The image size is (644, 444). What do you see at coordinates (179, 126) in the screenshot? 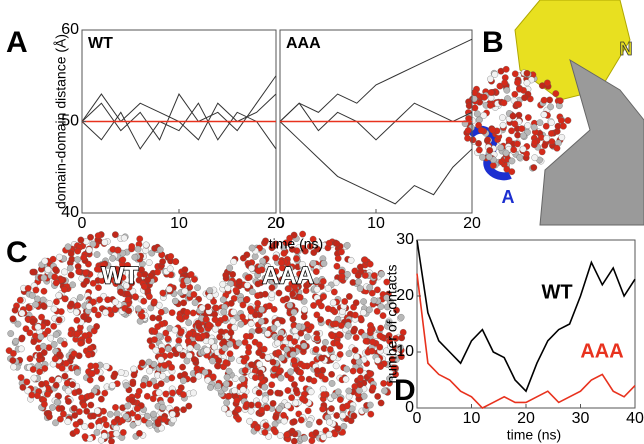
I see `series-line` at bounding box center [179, 126].